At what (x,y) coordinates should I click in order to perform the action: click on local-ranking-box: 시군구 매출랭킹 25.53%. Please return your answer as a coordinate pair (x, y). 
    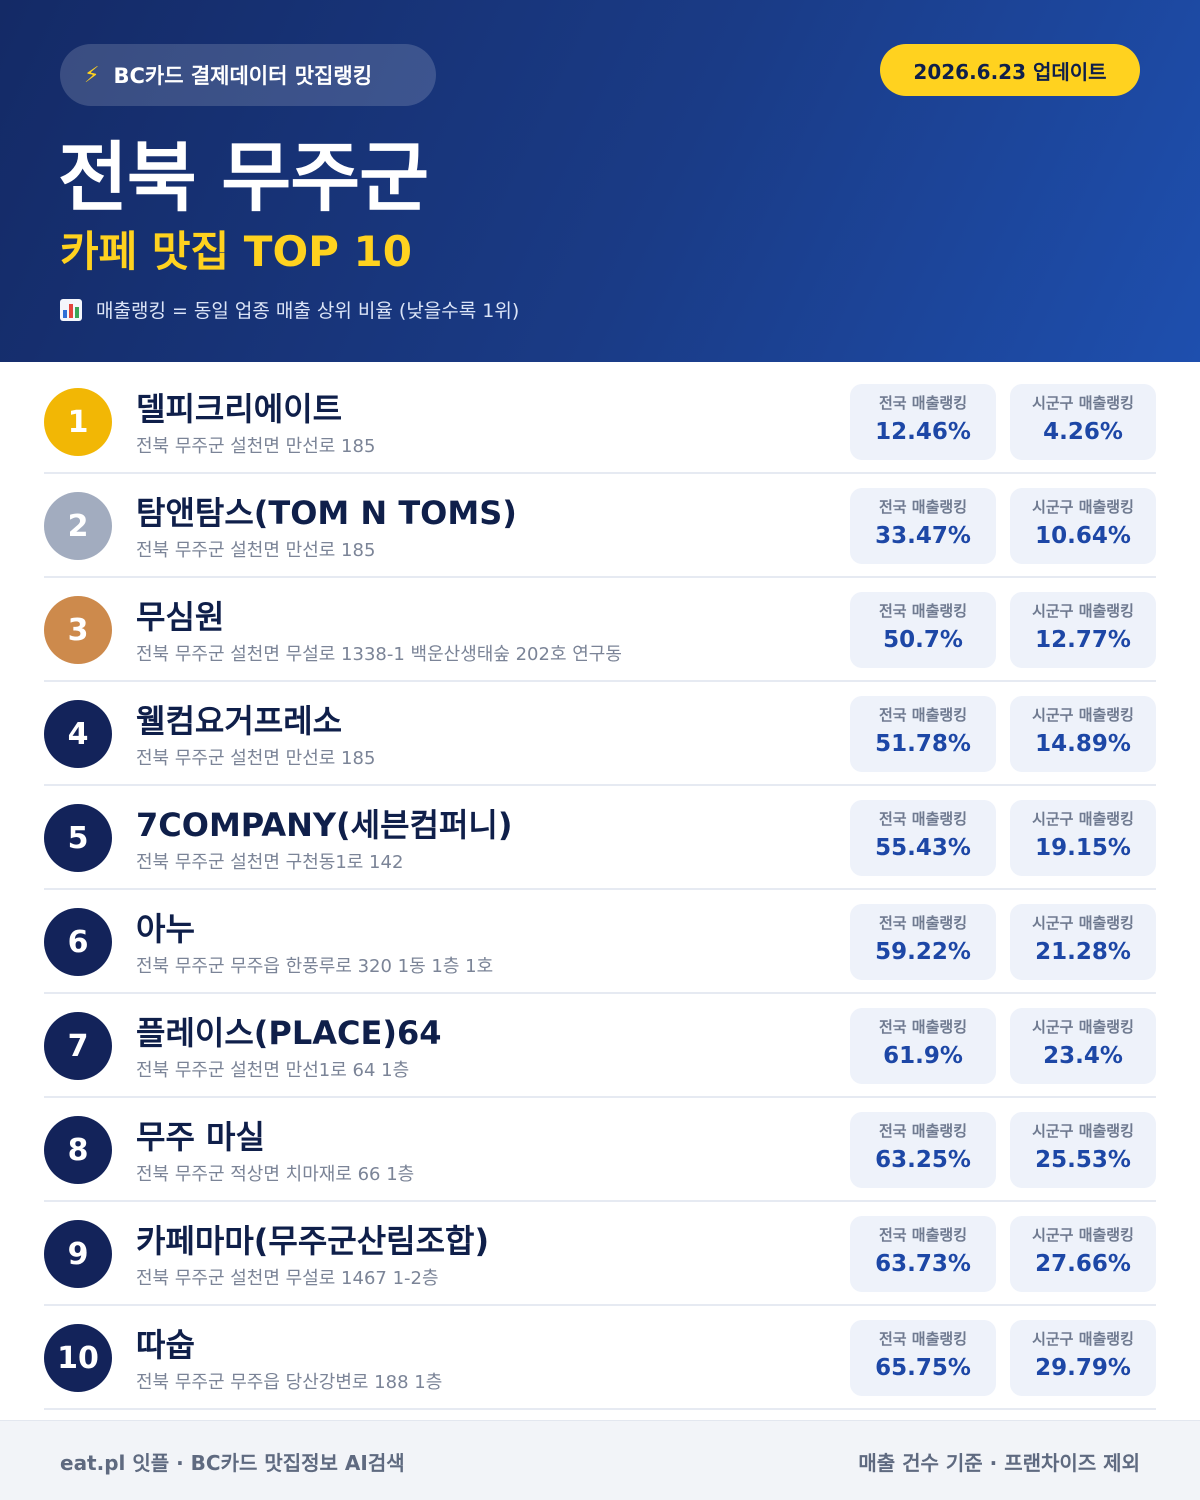
    Looking at the image, I should click on (1083, 1150).